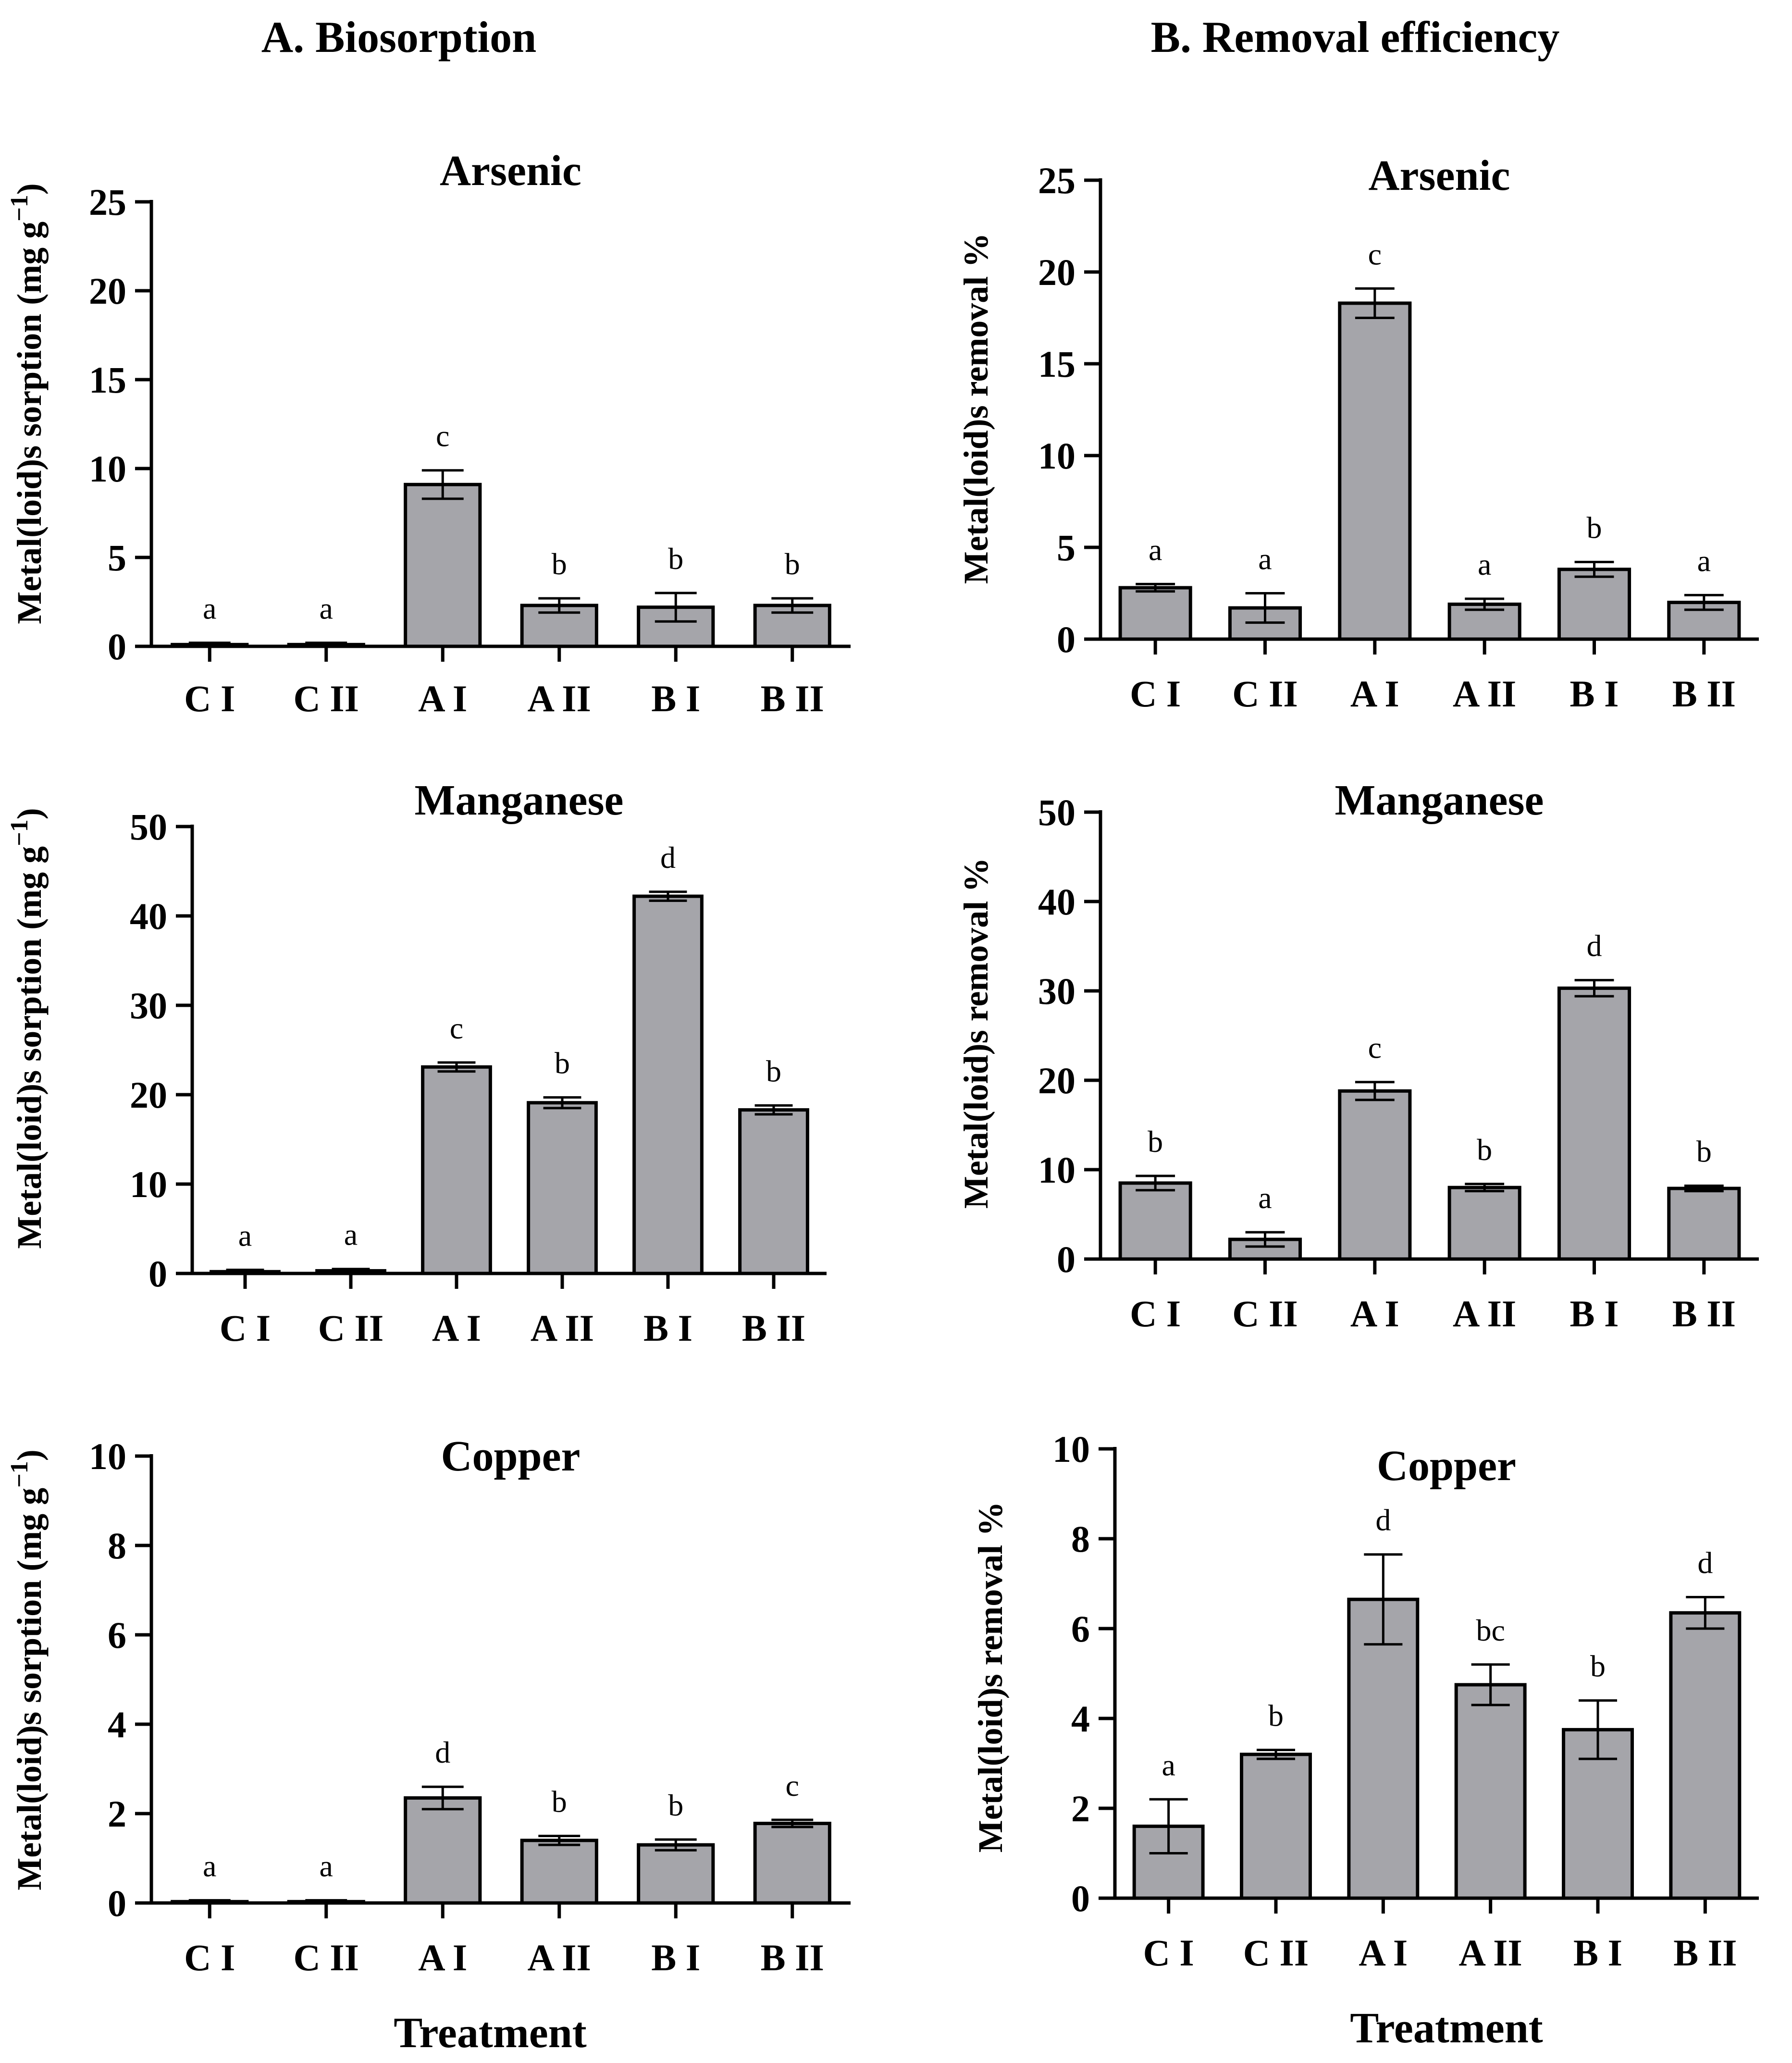  What do you see at coordinates (245, 1236) in the screenshot?
I see `significance-letter-manganese-sorption-0: a` at bounding box center [245, 1236].